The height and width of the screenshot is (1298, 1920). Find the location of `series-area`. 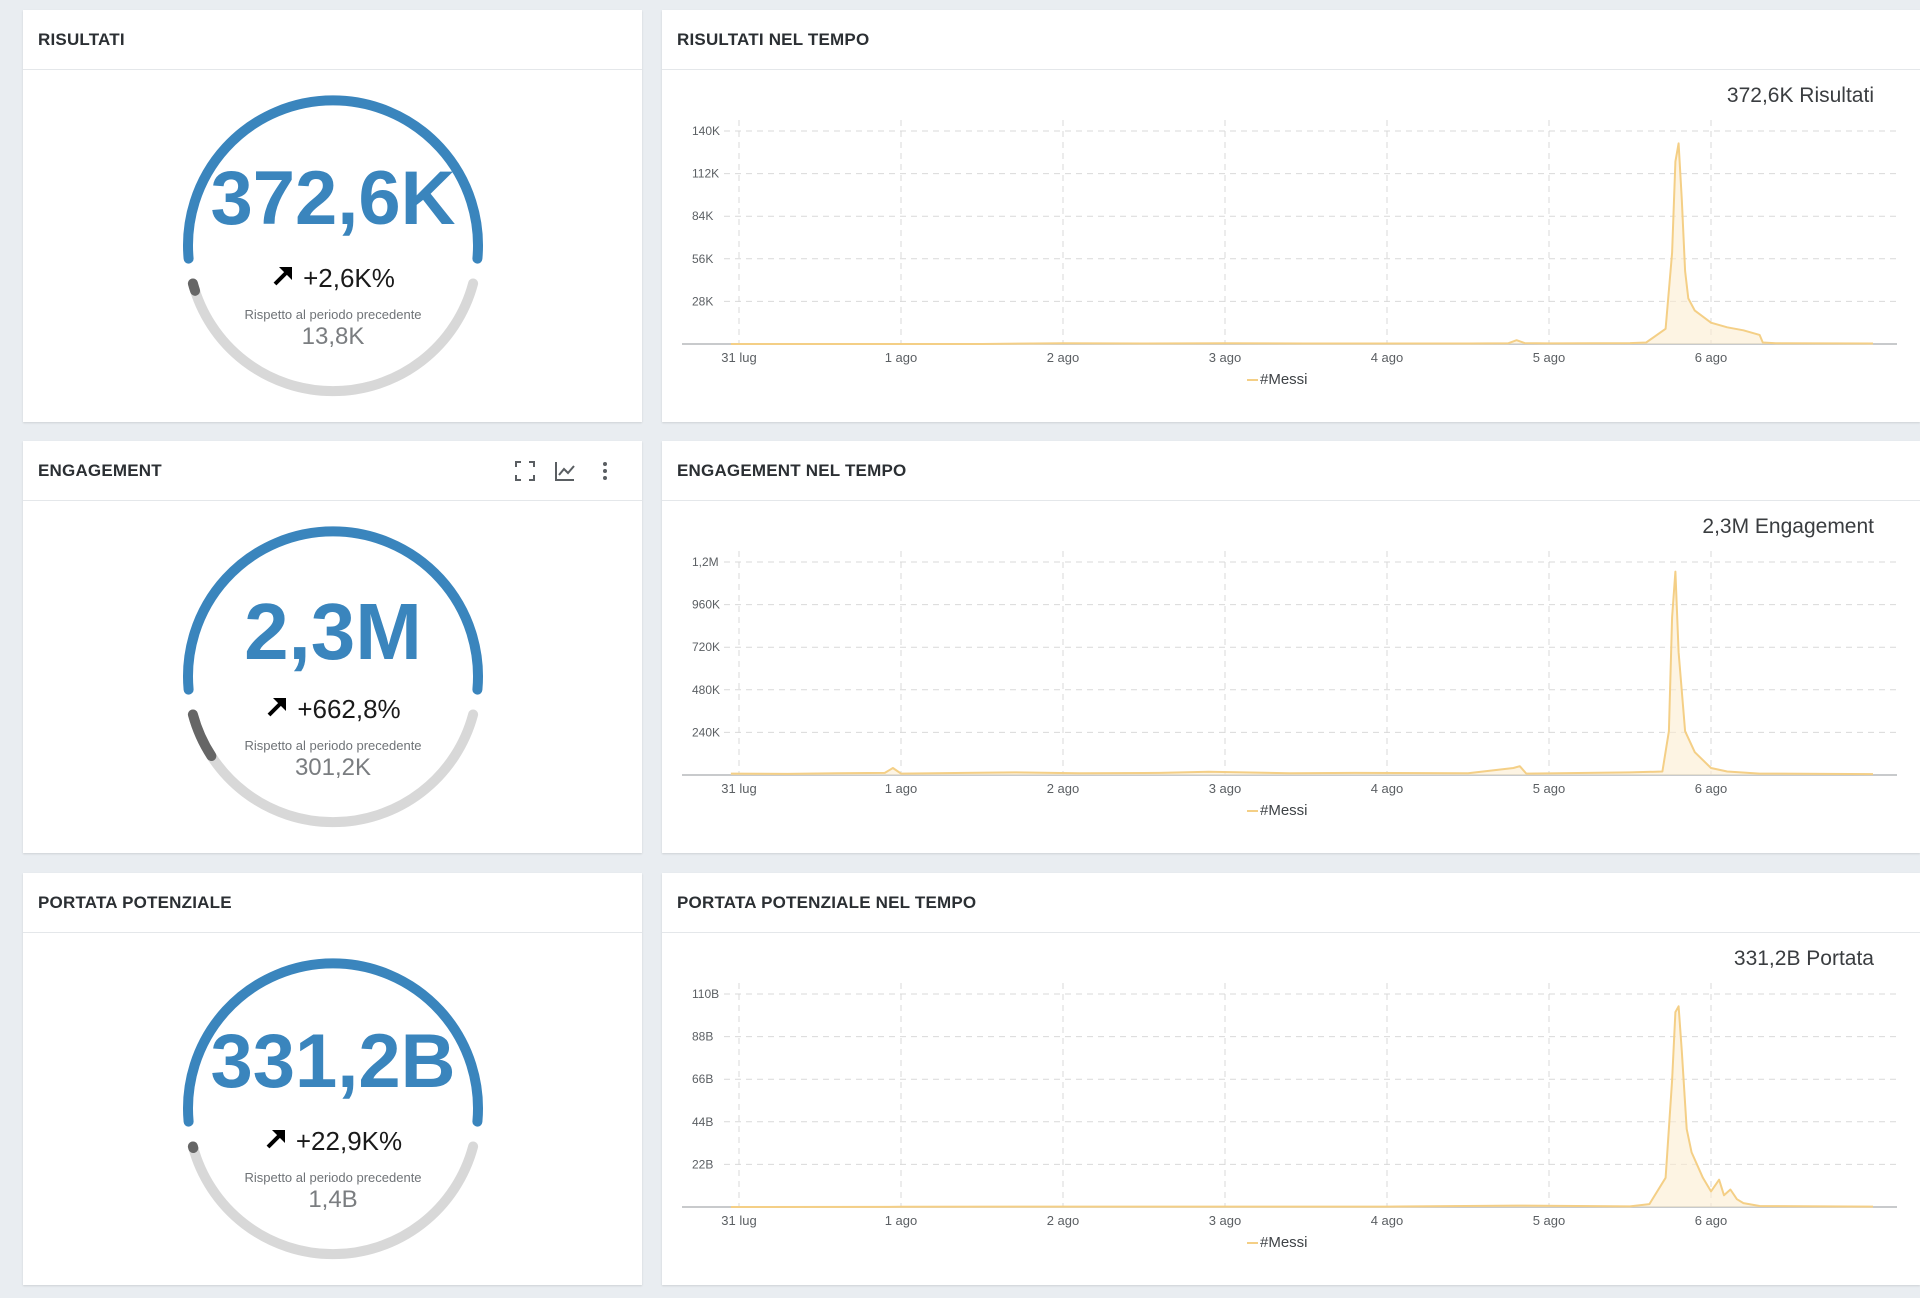

series-area is located at coordinates (1301, 673).